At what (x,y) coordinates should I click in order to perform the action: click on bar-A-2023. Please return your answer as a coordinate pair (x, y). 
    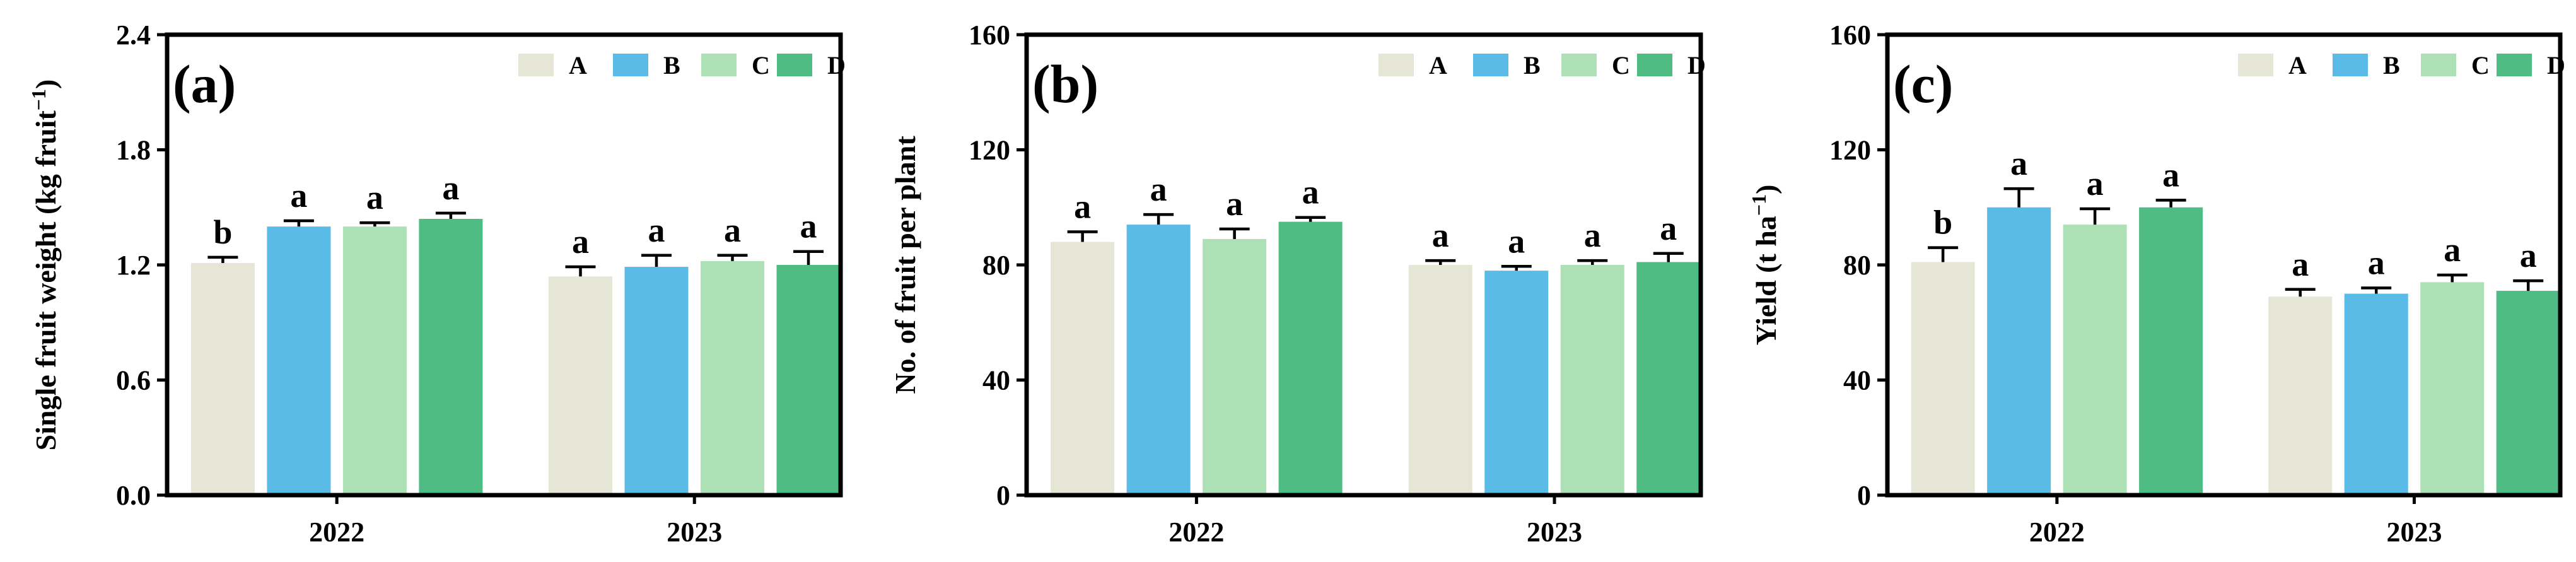
    Looking at the image, I should click on (2301, 395).